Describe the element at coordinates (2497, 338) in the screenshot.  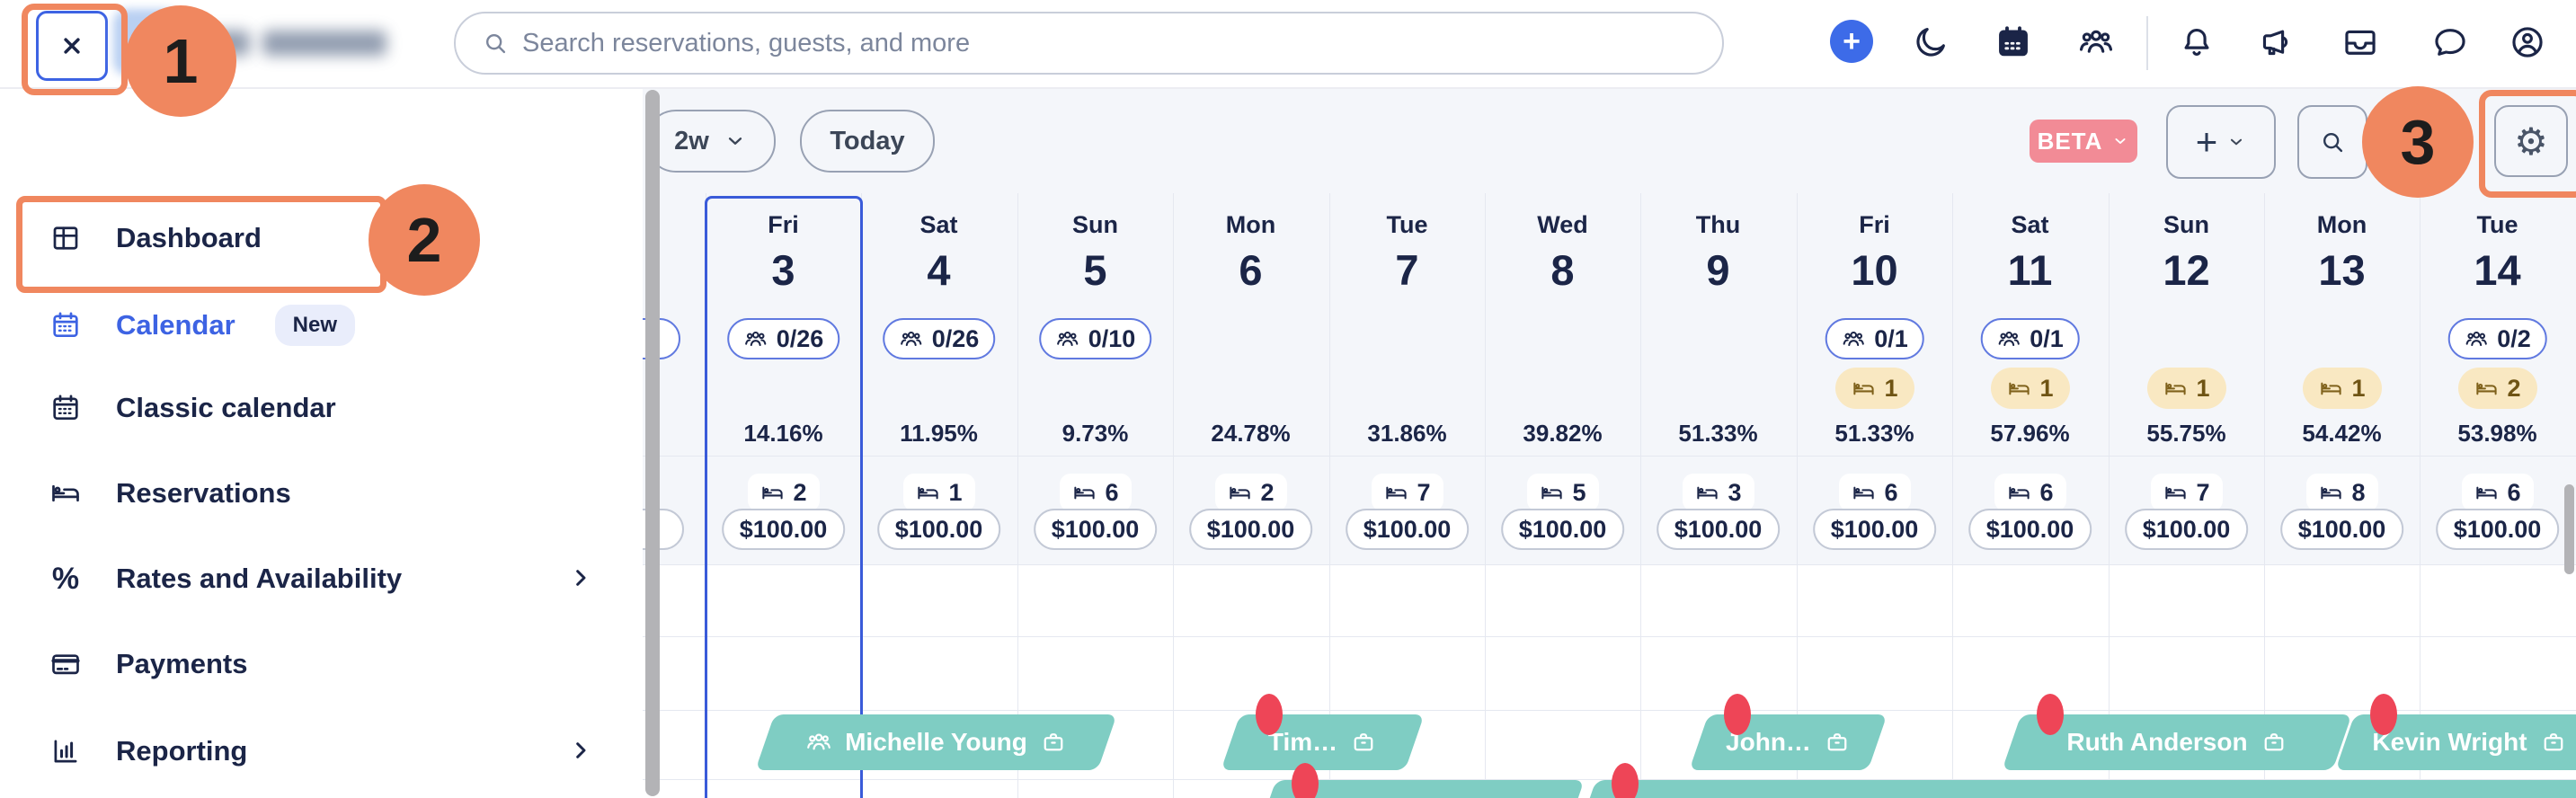
I see `occupancy-badge: 0/2` at that location.